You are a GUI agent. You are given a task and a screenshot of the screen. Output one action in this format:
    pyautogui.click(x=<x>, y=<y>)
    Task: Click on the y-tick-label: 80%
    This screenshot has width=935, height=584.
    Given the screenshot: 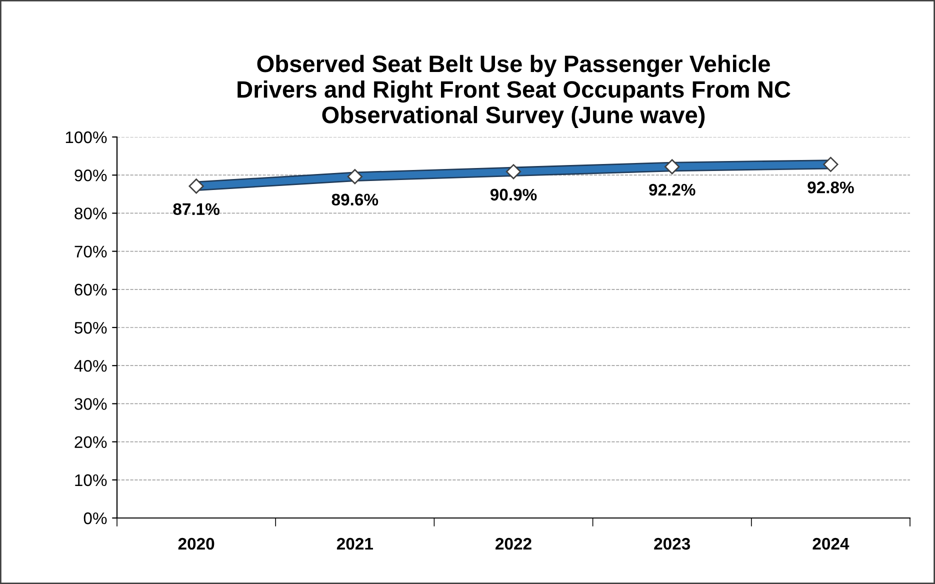 What is the action you would take?
    pyautogui.click(x=90, y=214)
    